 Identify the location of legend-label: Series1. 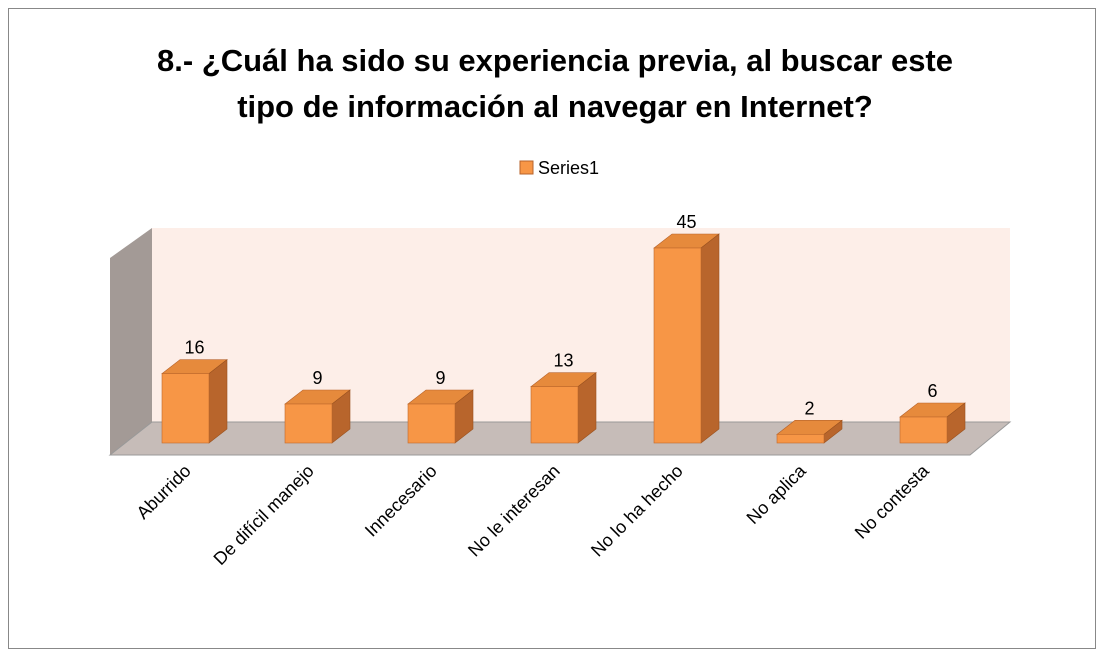
(568, 168).